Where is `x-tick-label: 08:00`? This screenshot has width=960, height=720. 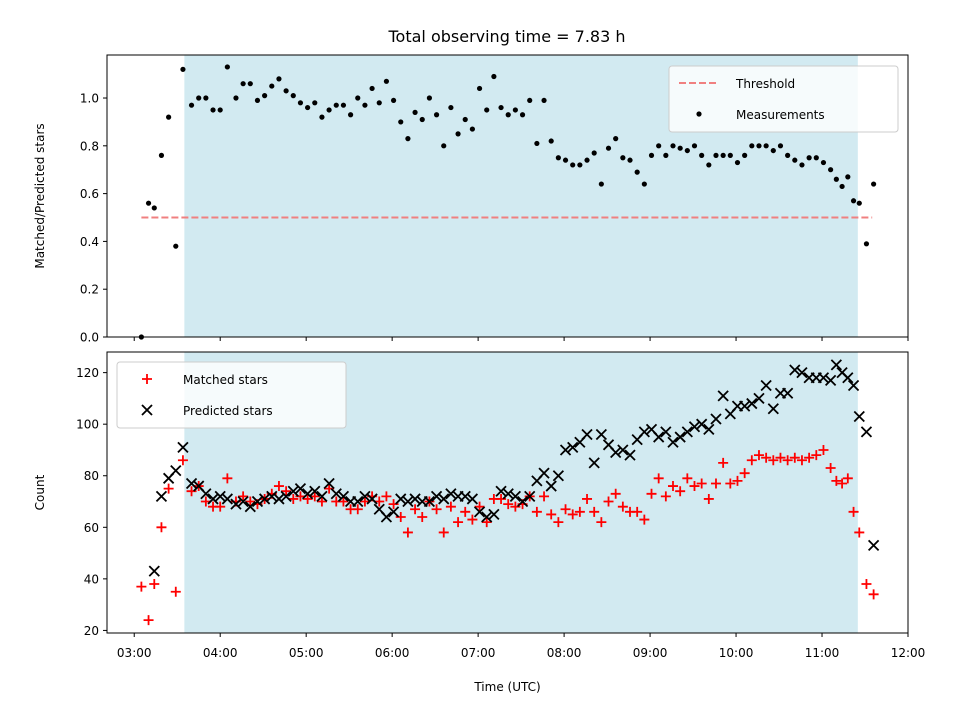
x-tick-label: 08:00 is located at coordinates (564, 653).